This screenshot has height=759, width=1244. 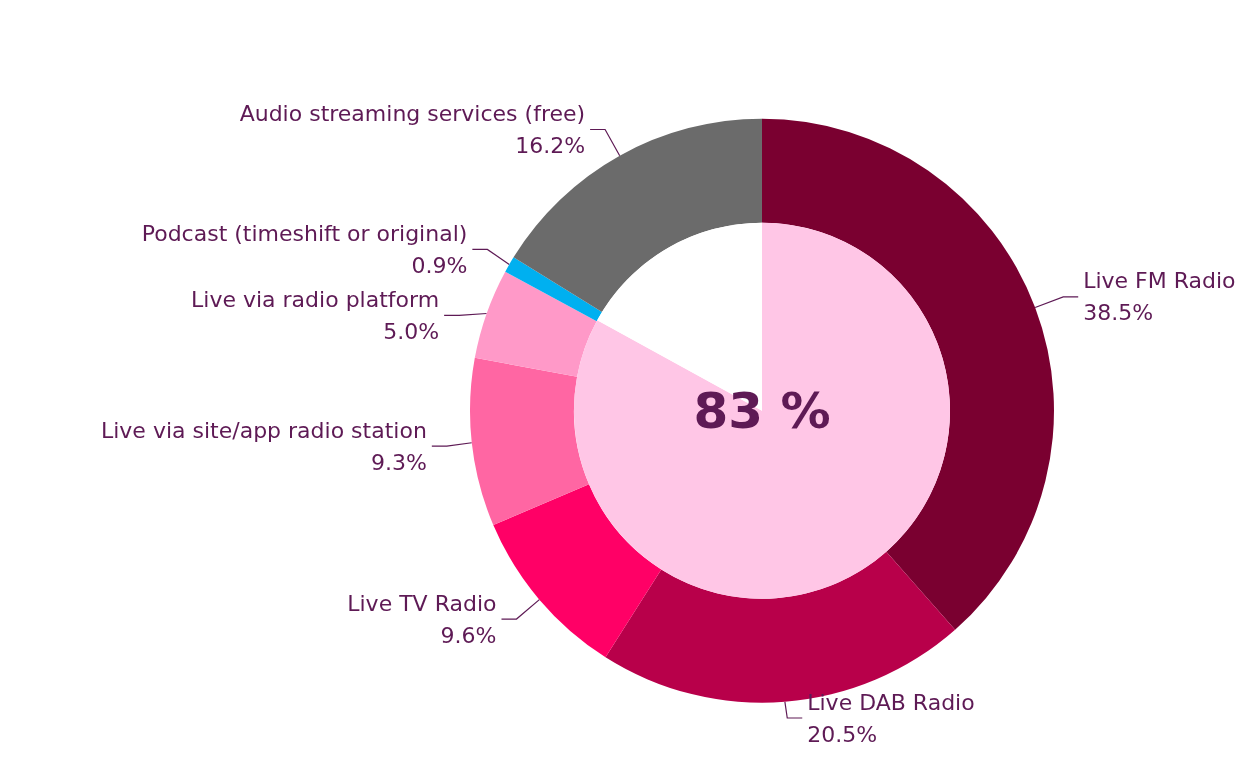 What do you see at coordinates (422, 603) in the screenshot?
I see `slice-label: Live TV Radio` at bounding box center [422, 603].